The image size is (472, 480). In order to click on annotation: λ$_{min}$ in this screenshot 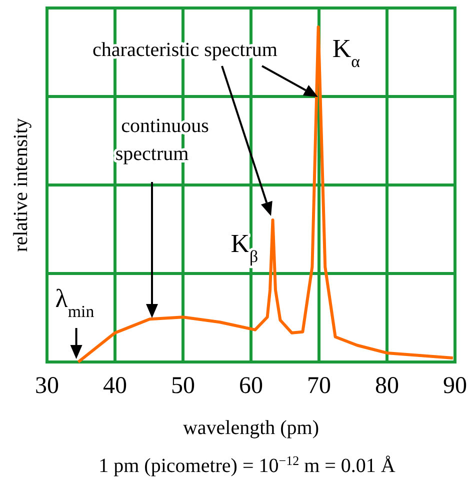, I will do `click(75, 302)`.